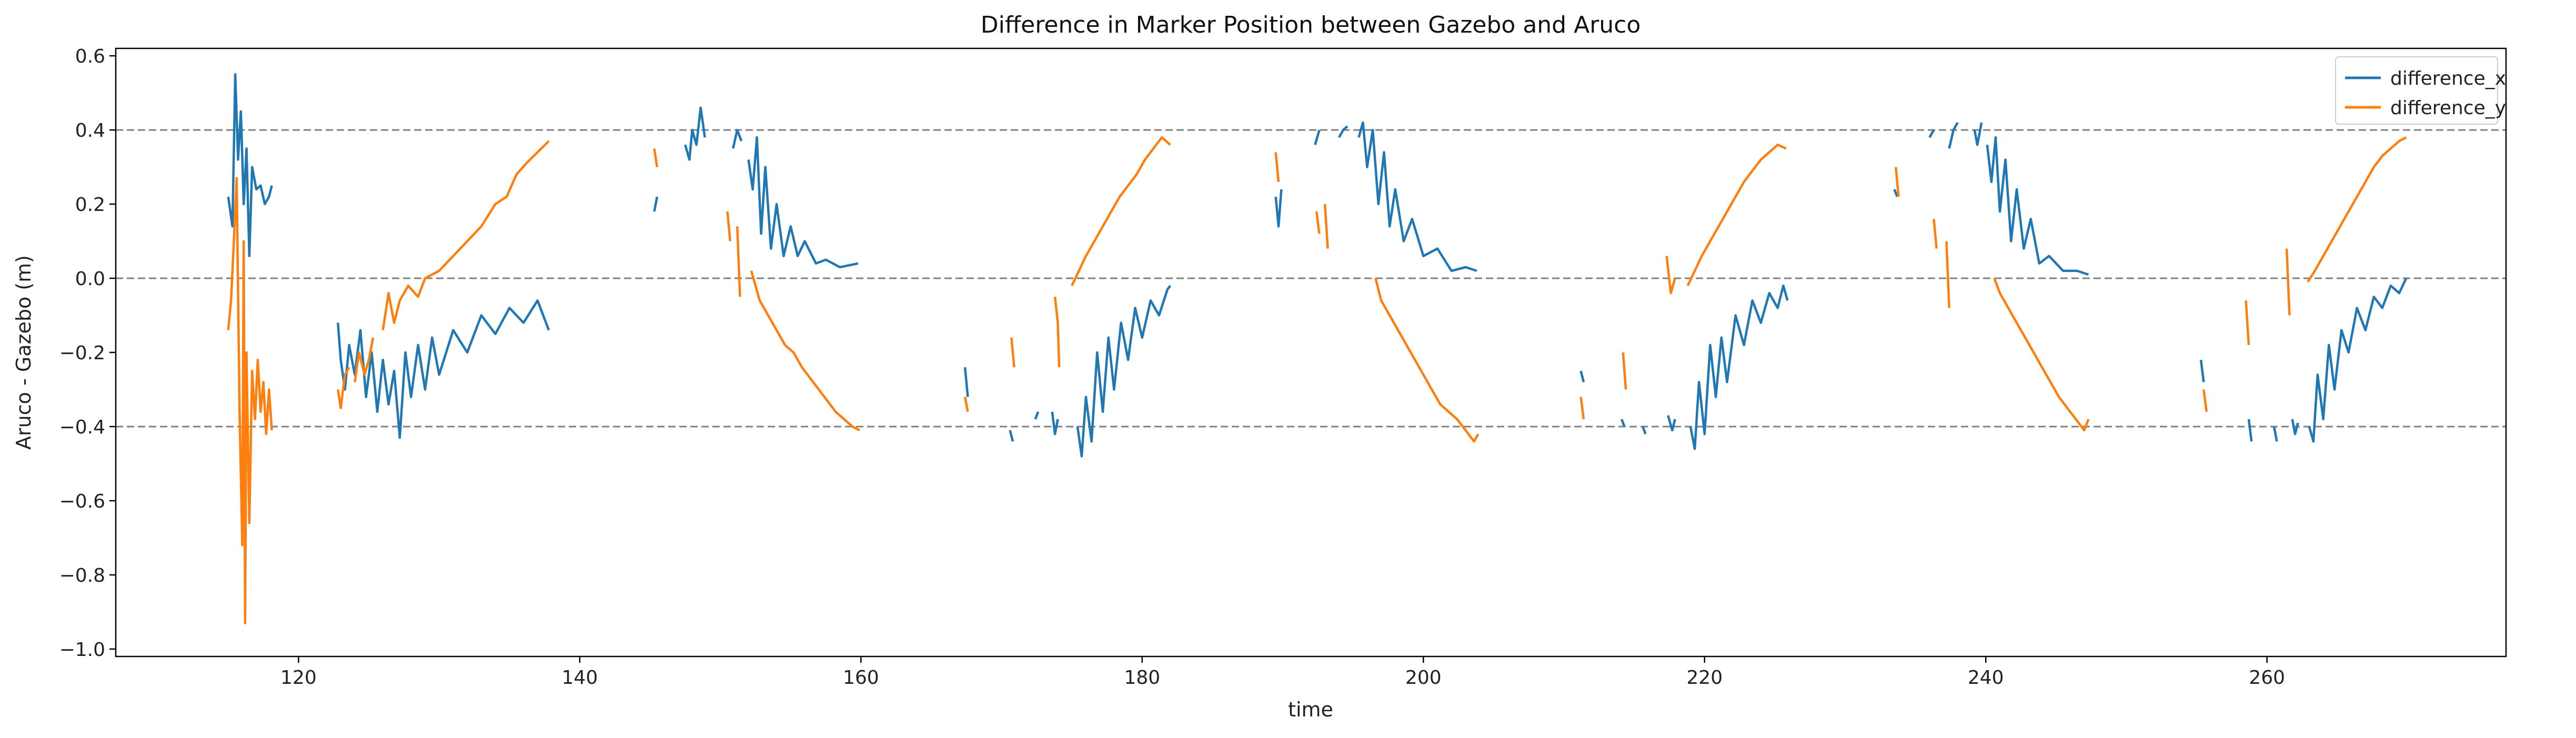  I want to click on x-tick-label: 260, so click(2267, 678).